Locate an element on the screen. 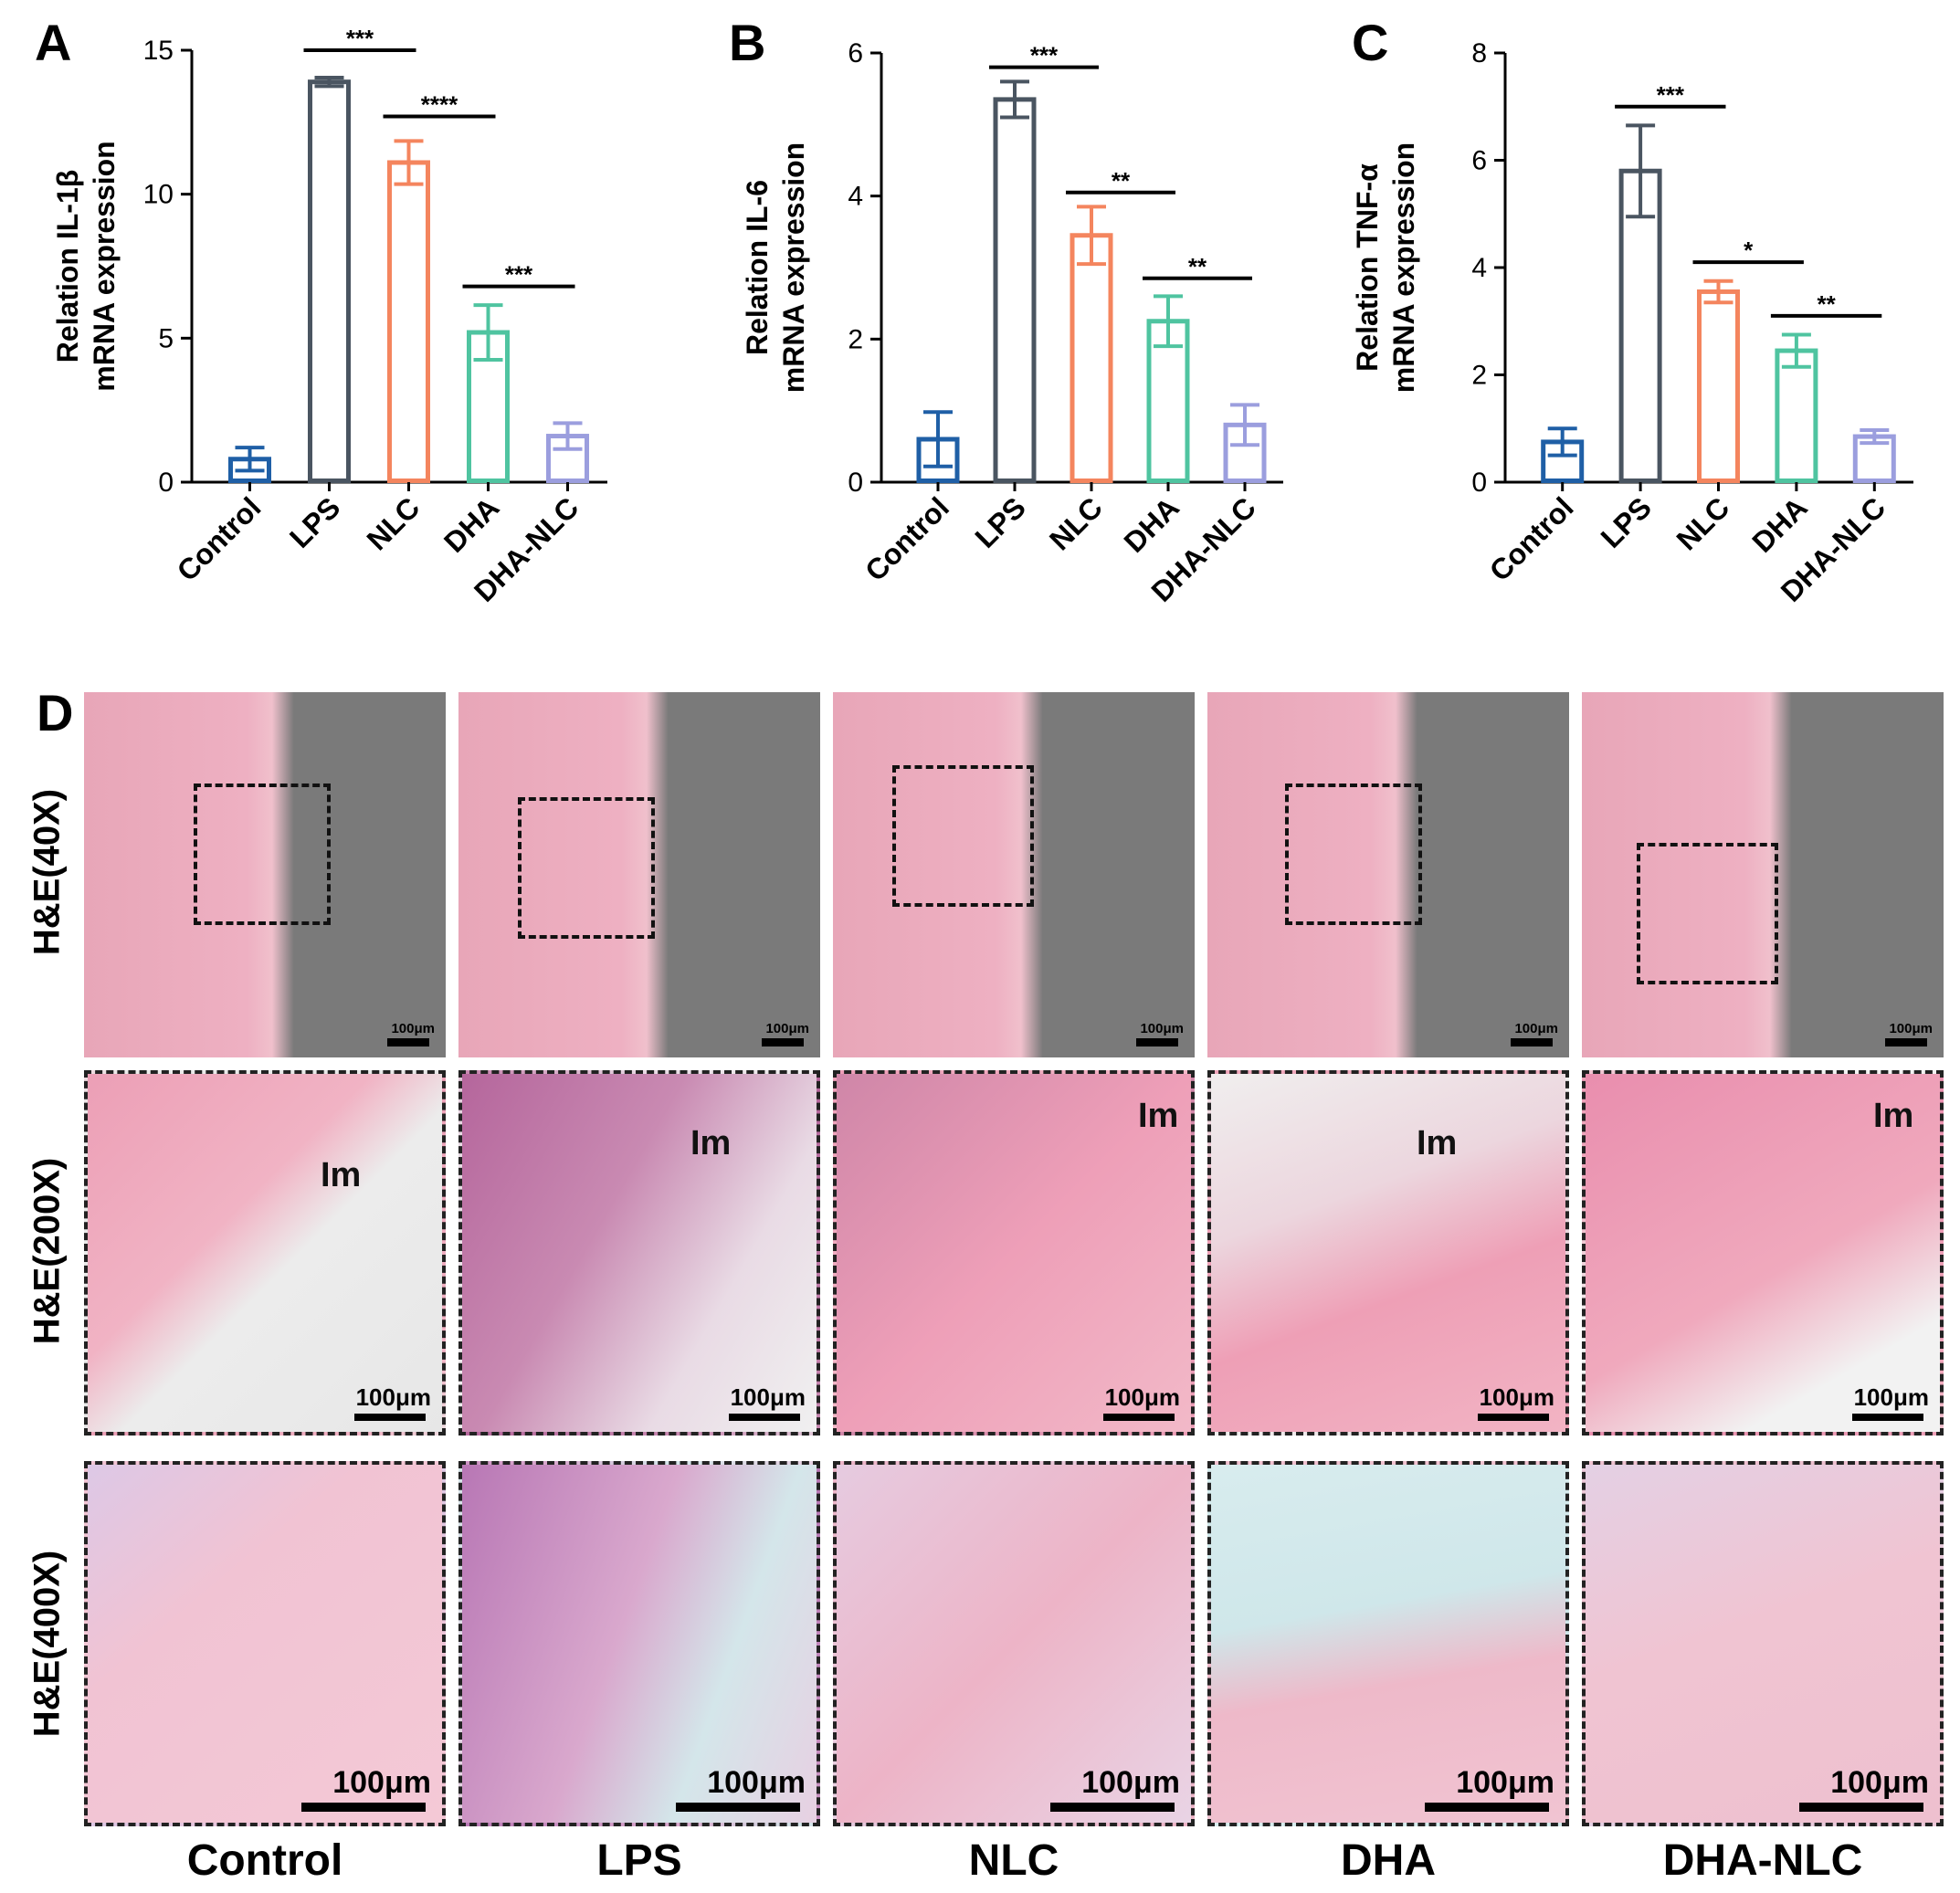  y-tick-label: 15 is located at coordinates (158, 51).